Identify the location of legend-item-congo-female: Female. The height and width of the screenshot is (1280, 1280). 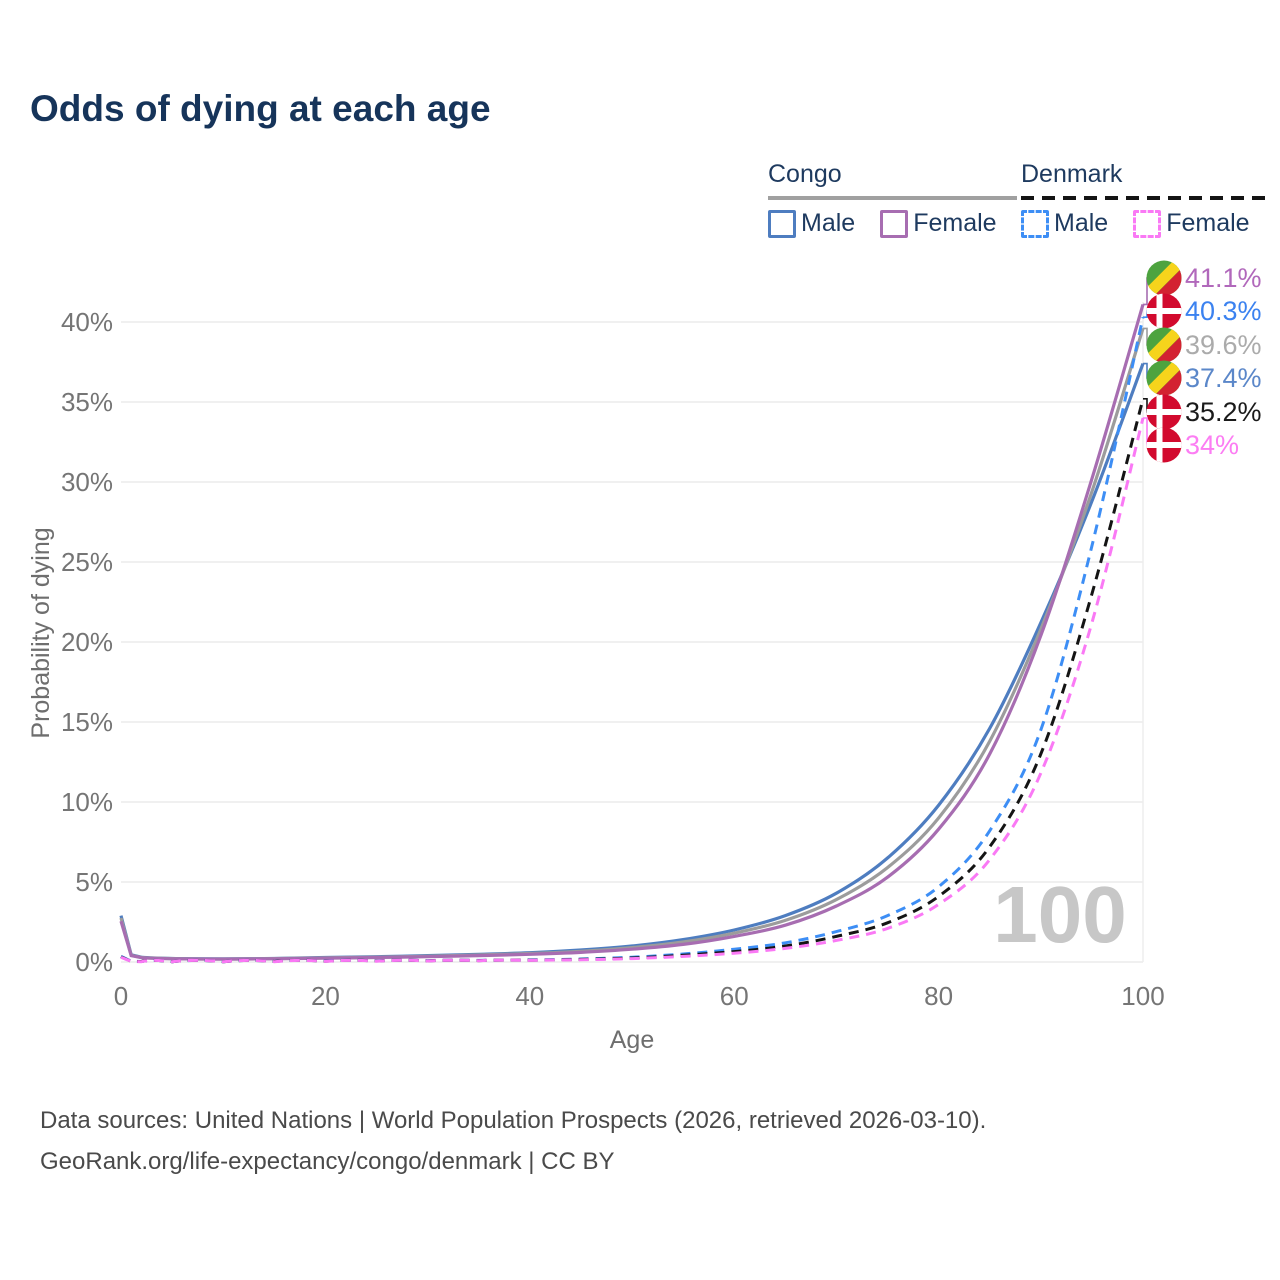
(938, 223).